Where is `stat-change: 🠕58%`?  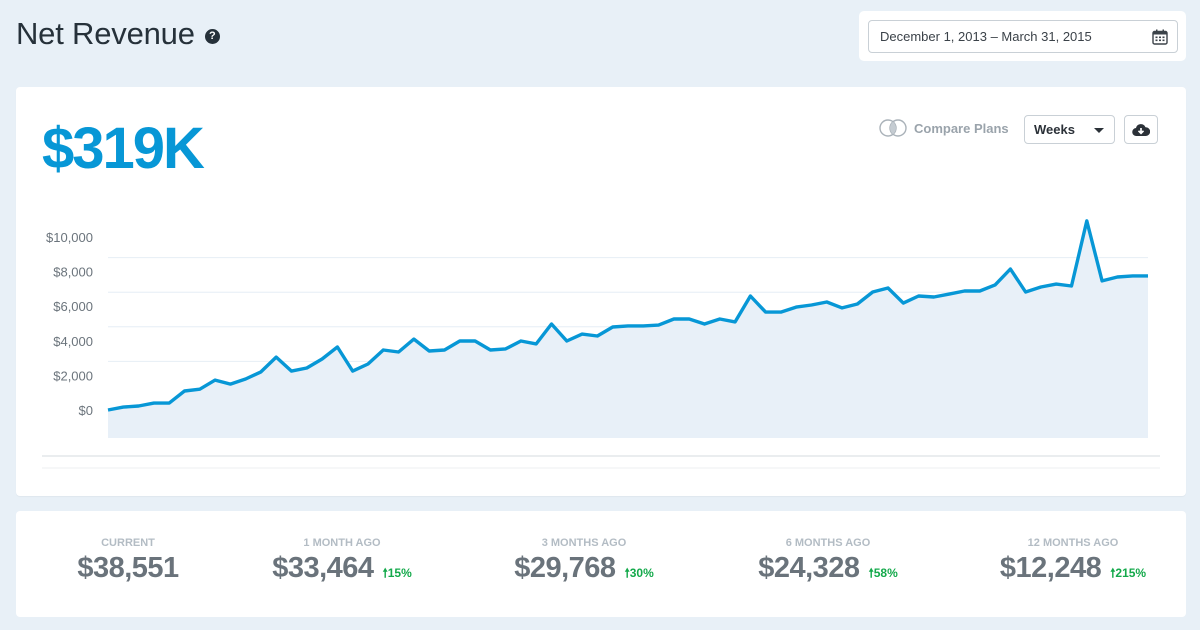 stat-change: 🠕58% is located at coordinates (883, 573).